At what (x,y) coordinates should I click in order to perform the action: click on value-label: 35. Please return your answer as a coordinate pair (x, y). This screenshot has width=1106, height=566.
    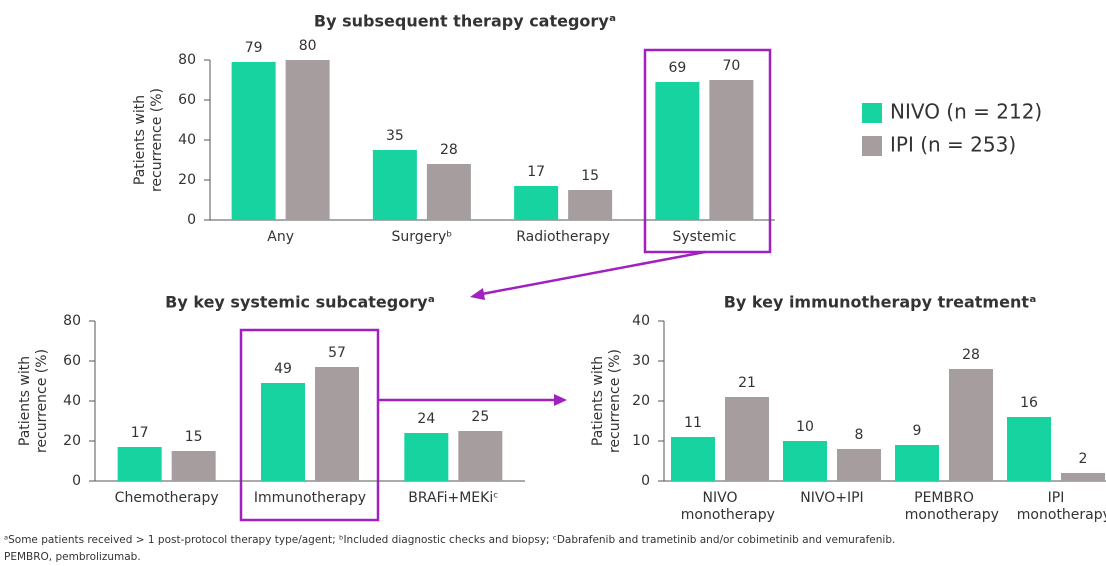
    Looking at the image, I should click on (395, 136).